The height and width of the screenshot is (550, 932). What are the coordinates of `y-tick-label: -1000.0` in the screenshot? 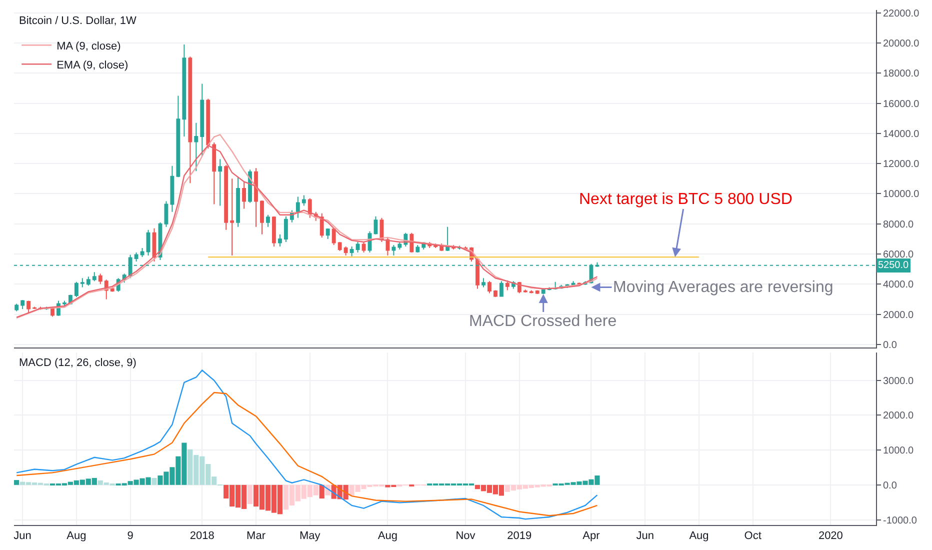 It's located at (900, 520).